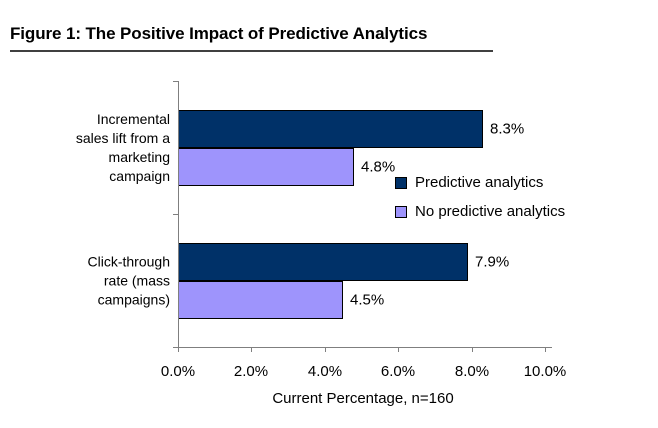  What do you see at coordinates (398, 371) in the screenshot?
I see `x-tick-label: 6.0%` at bounding box center [398, 371].